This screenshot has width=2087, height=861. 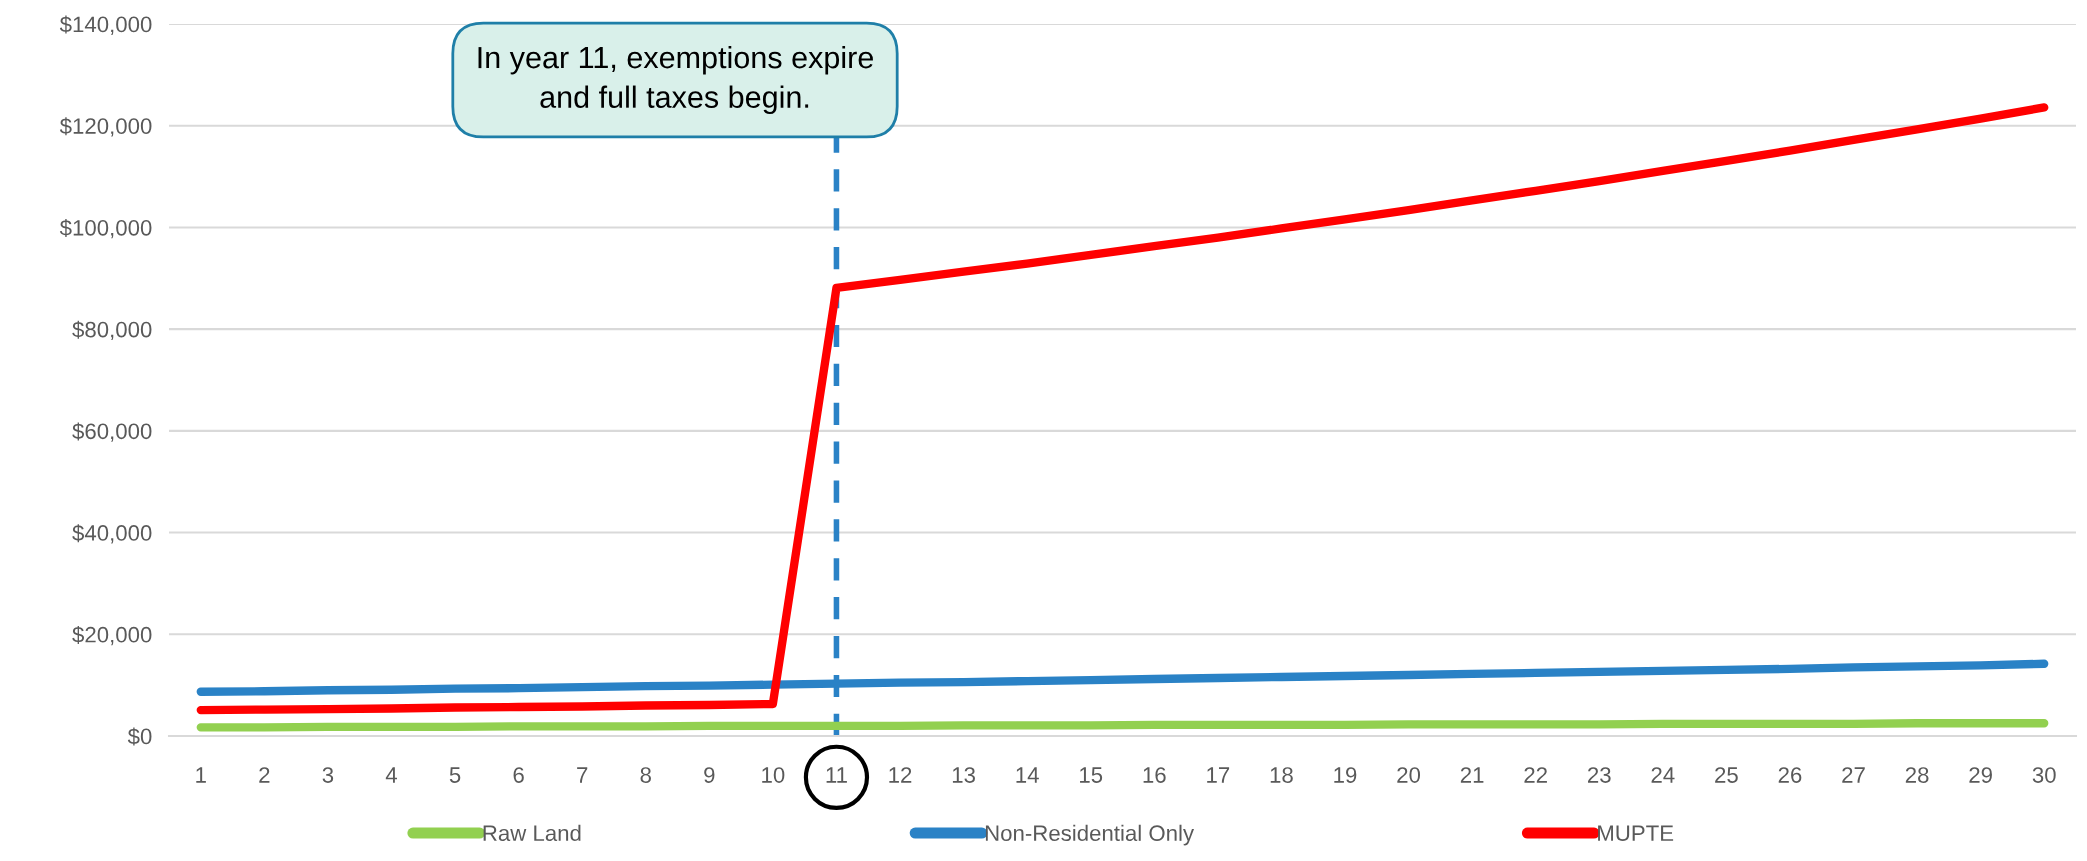 What do you see at coordinates (582, 775) in the screenshot?
I see `x-tick-label: 7` at bounding box center [582, 775].